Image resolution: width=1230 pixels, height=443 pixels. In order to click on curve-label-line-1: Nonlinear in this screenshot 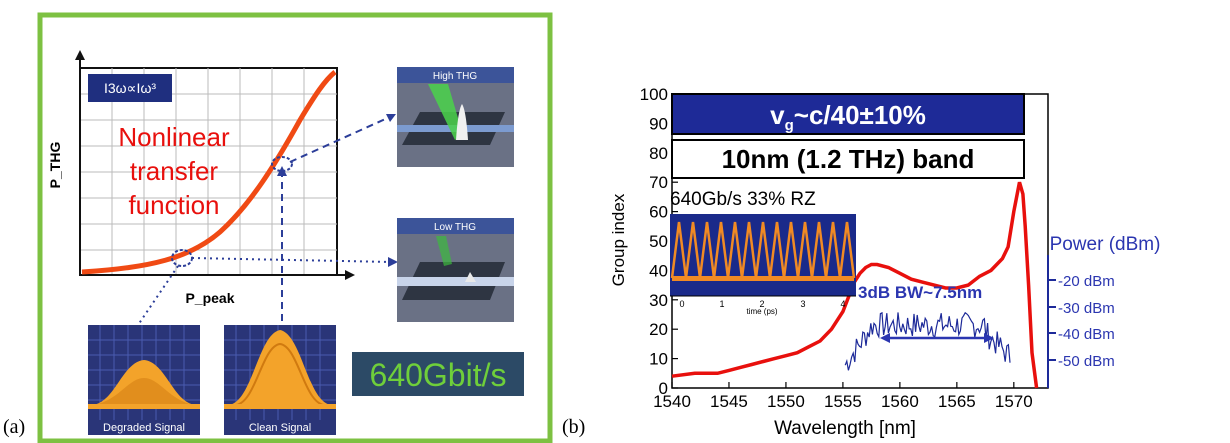, I will do `click(174, 137)`.